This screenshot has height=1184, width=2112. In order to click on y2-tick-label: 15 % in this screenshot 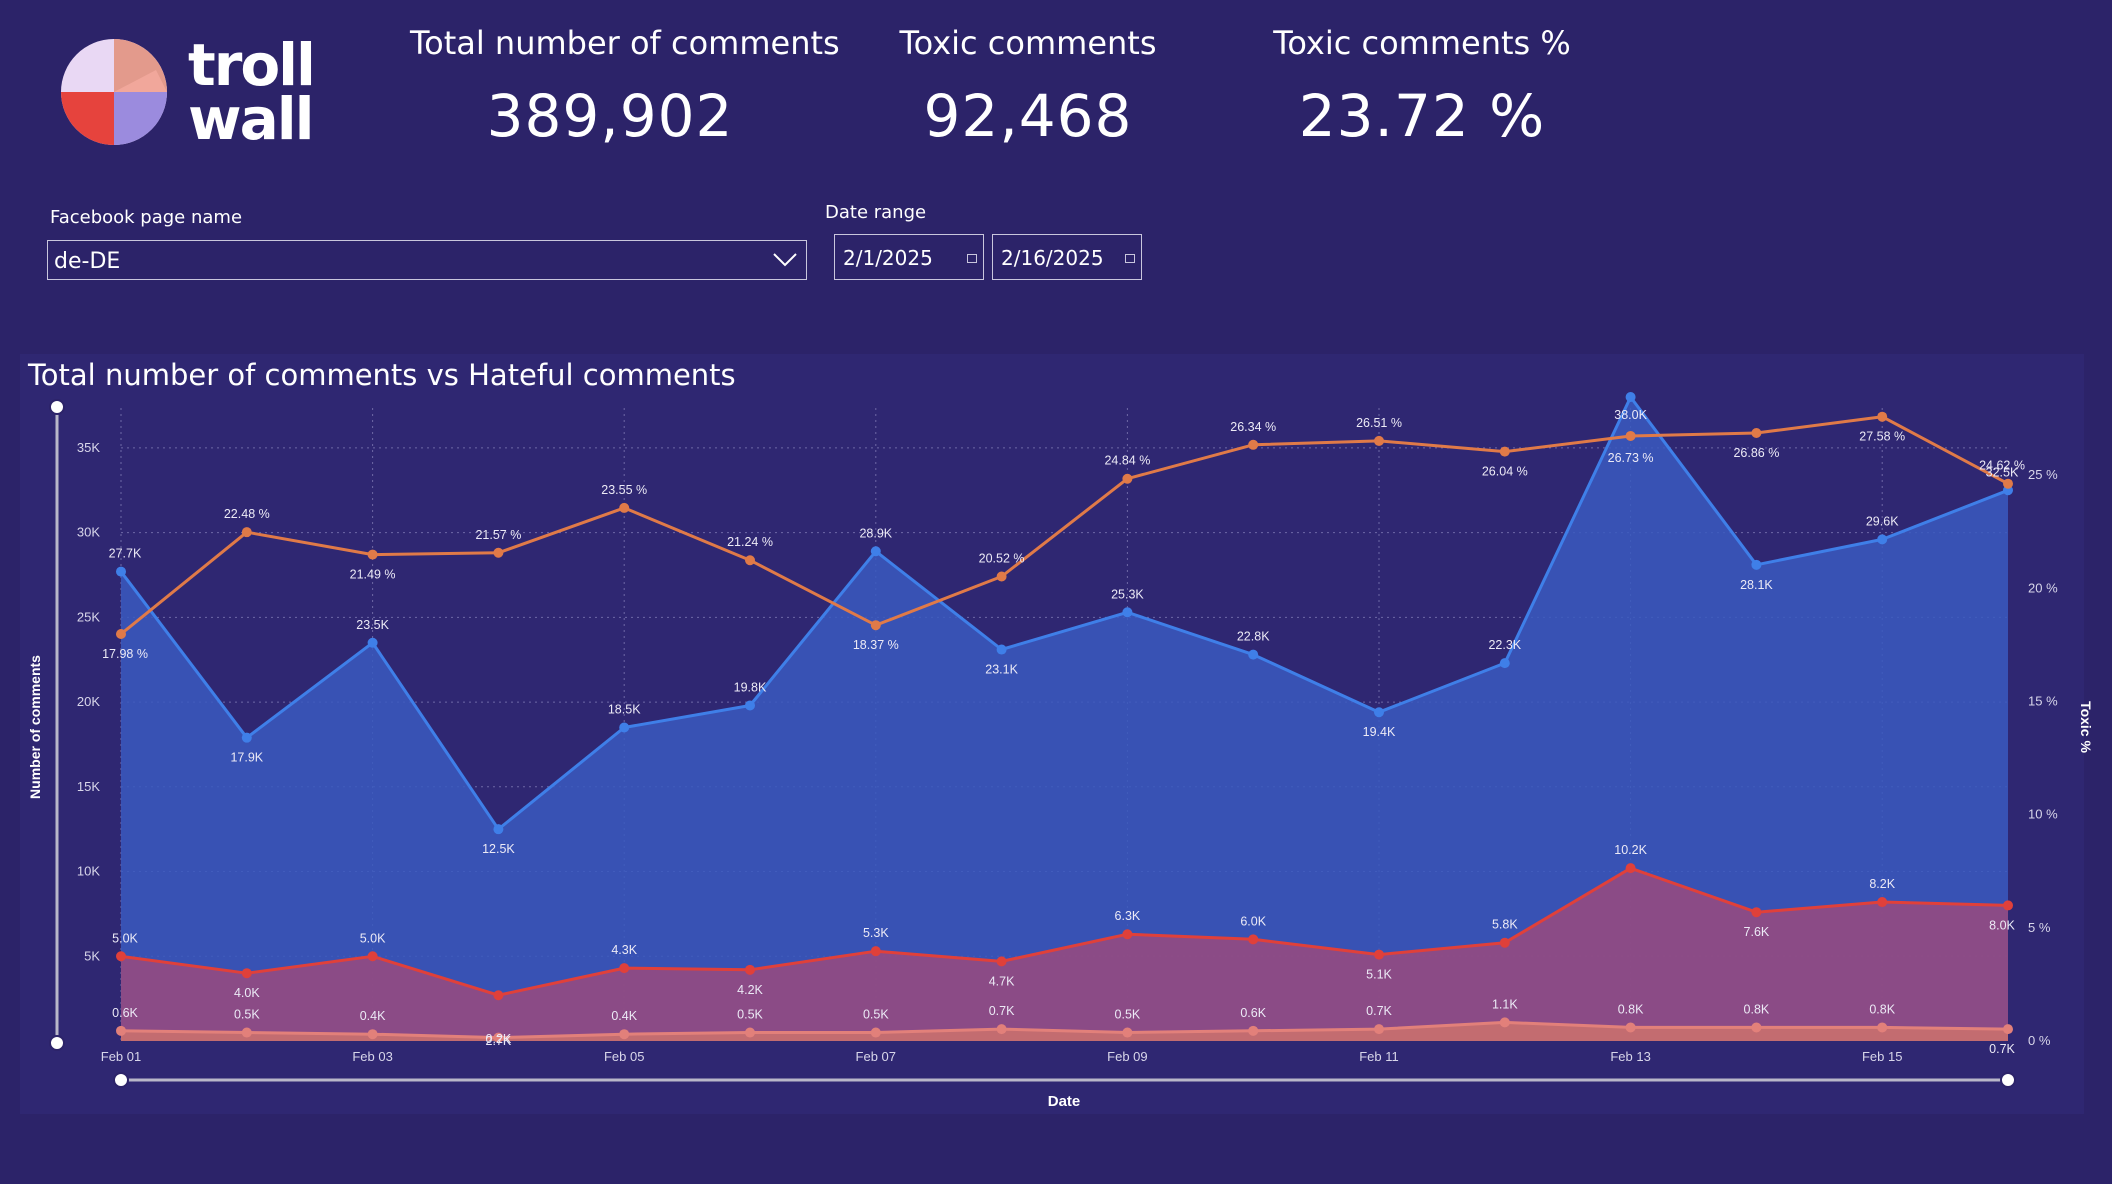, I will do `click(2043, 700)`.